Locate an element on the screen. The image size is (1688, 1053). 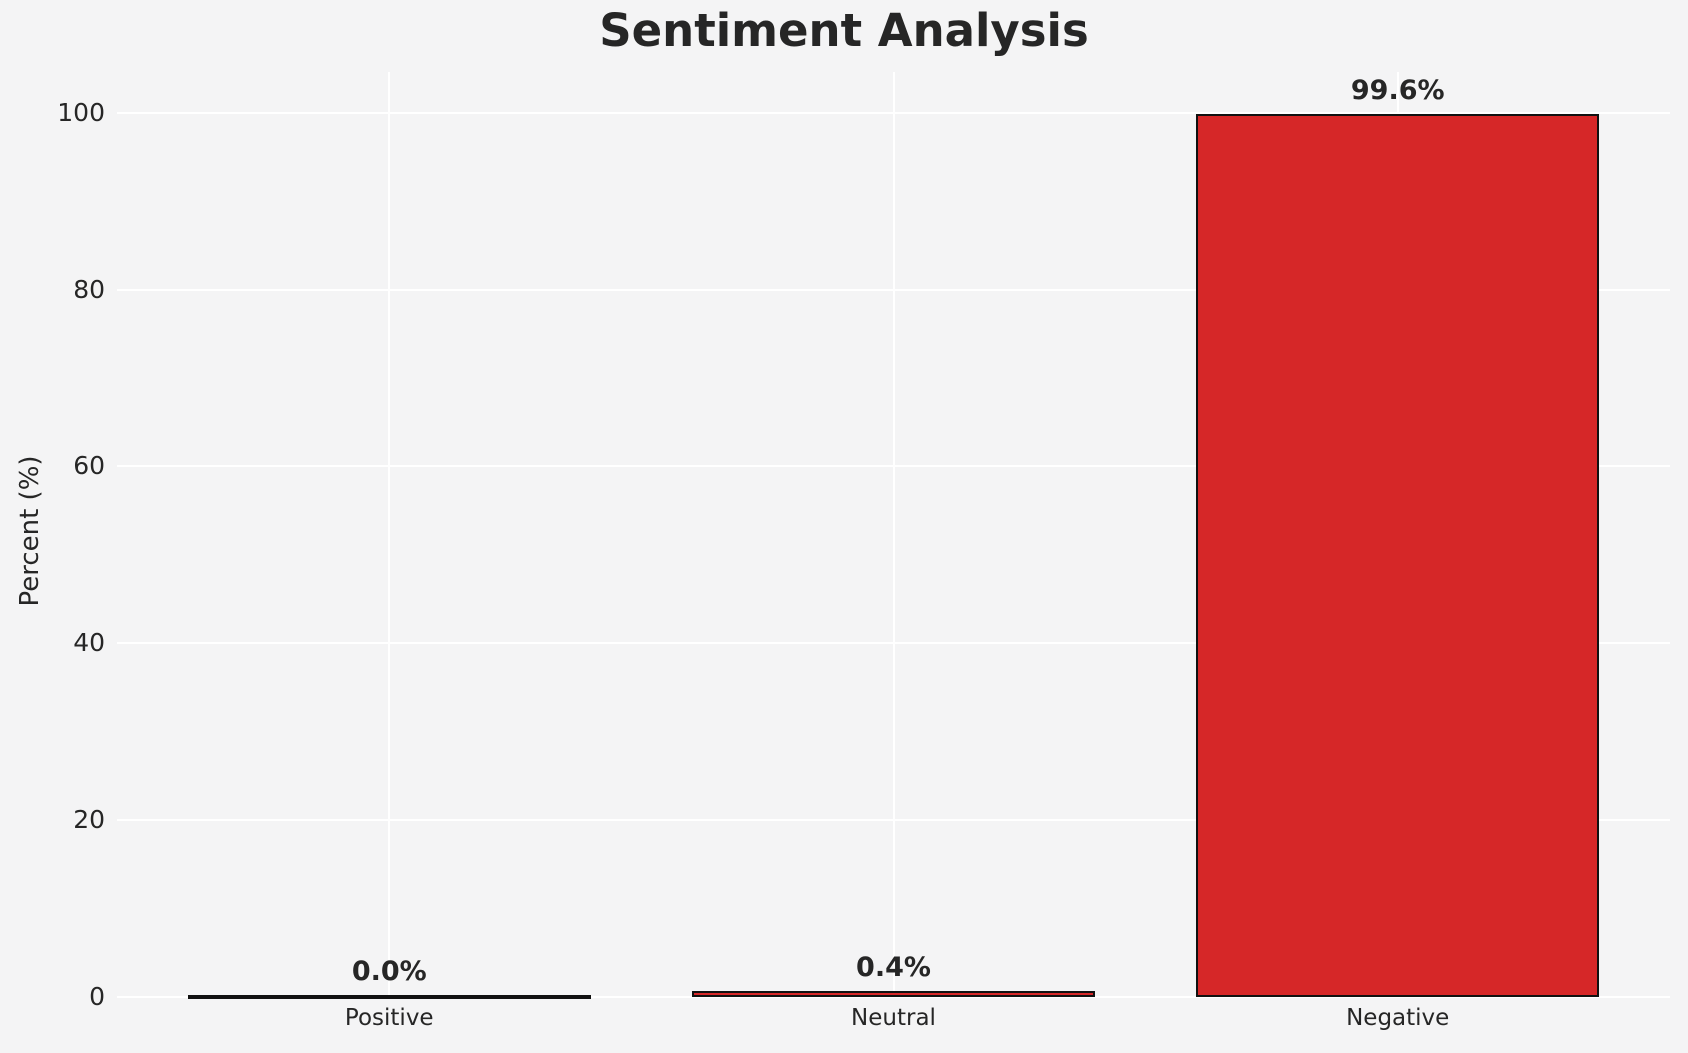
x-tick-label-negative: Negative is located at coordinates (1398, 1018).